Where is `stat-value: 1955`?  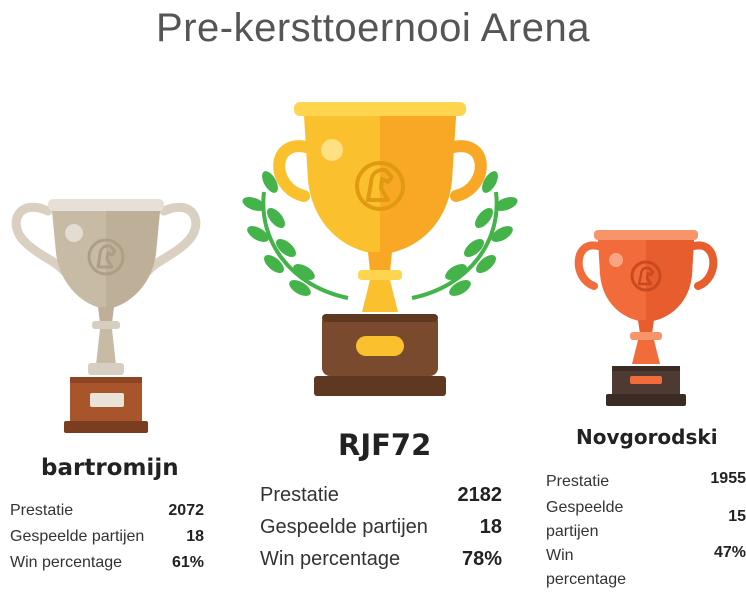 stat-value: 1955 is located at coordinates (728, 478).